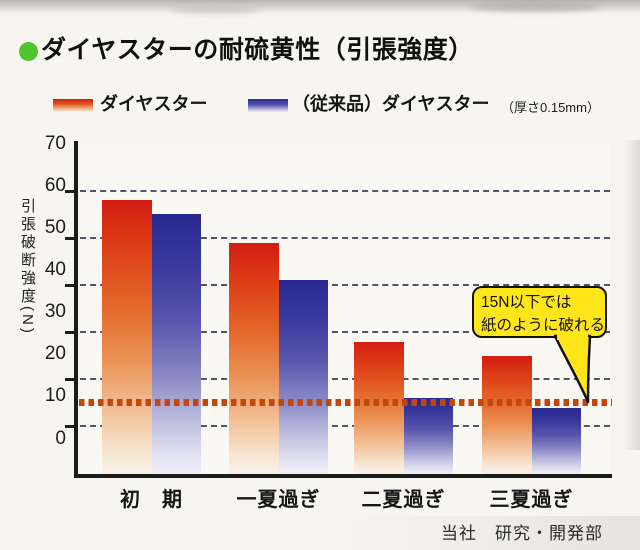  Describe the element at coordinates (55, 185) in the screenshot. I see `y-tick-label-60: 60` at that location.